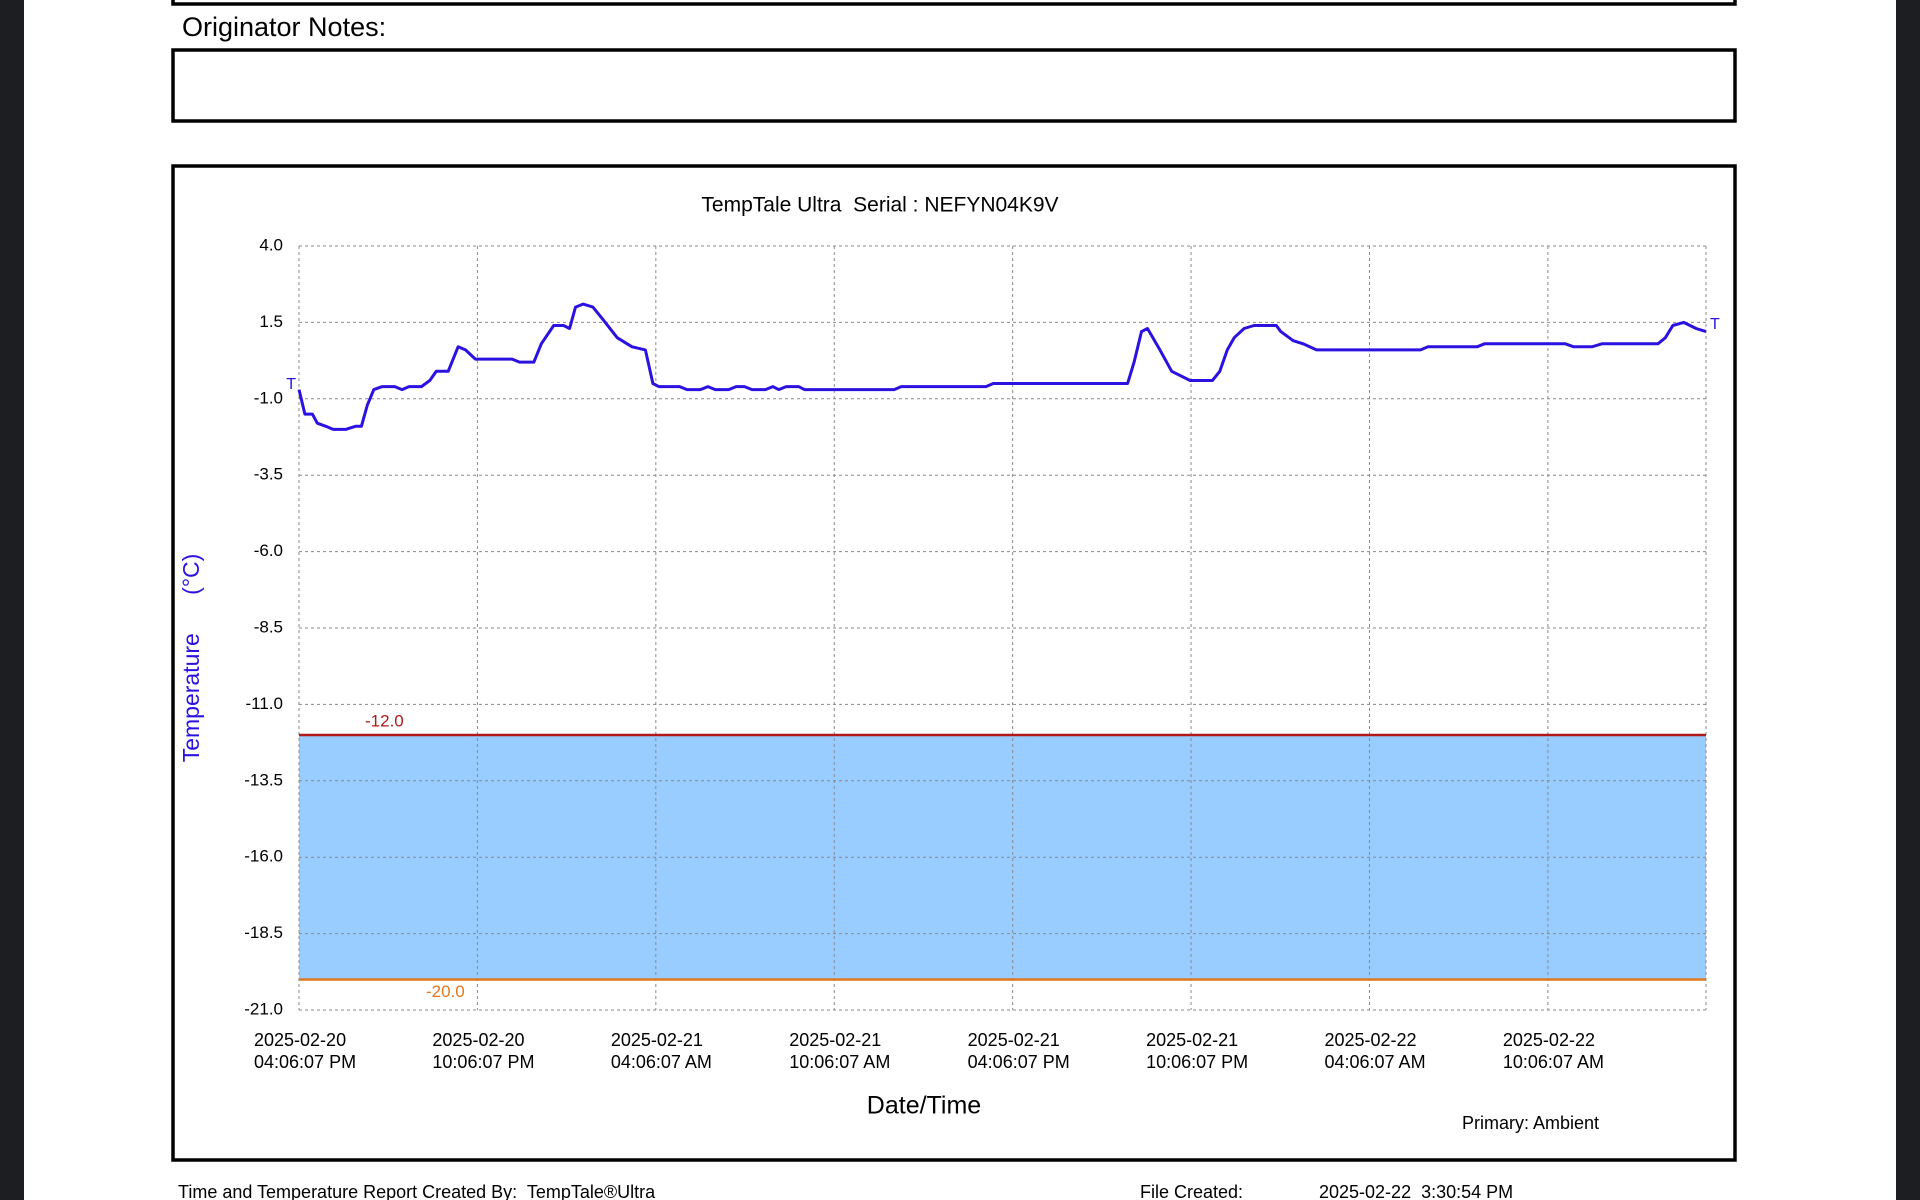  Describe the element at coordinates (924, 1106) in the screenshot. I see `x-axis-label: Date/Time` at that location.